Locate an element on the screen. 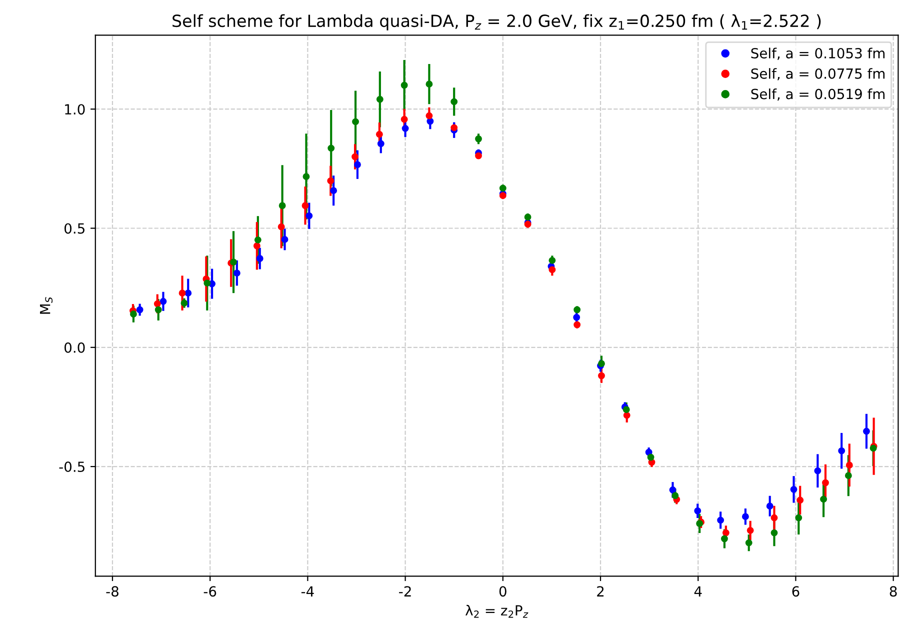 The image size is (900, 629). y-tick-label: 1.0 is located at coordinates (75, 109).